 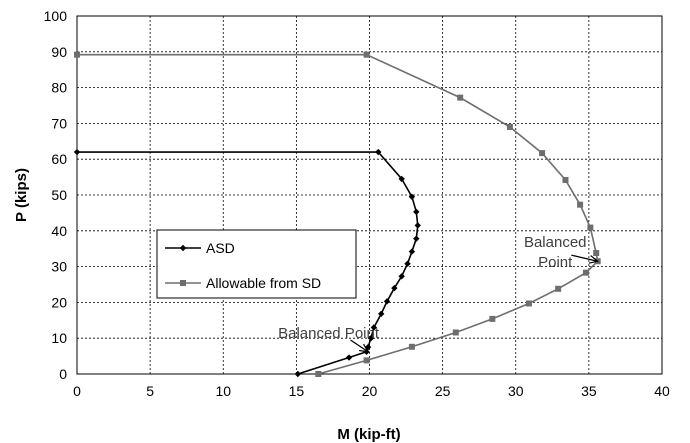 I want to click on legend-box, so click(x=256, y=264).